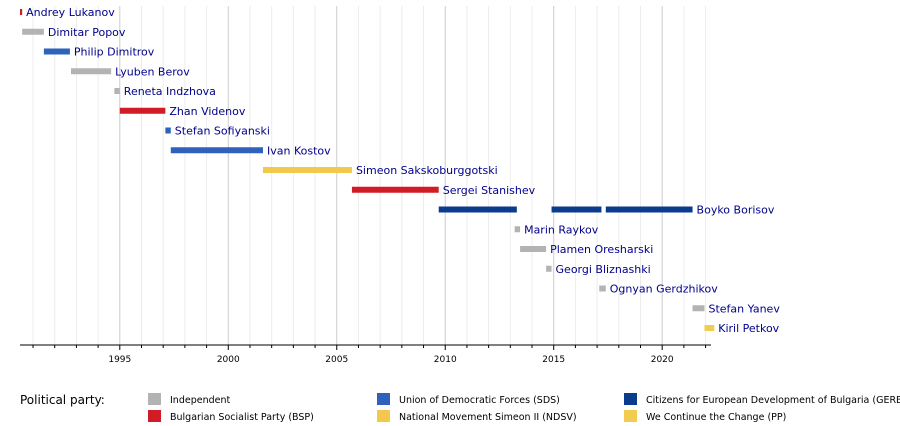 This screenshot has width=900, height=426. Describe the element at coordinates (114, 52) in the screenshot. I see `pm-name-label: Philip Dimitrov` at that location.